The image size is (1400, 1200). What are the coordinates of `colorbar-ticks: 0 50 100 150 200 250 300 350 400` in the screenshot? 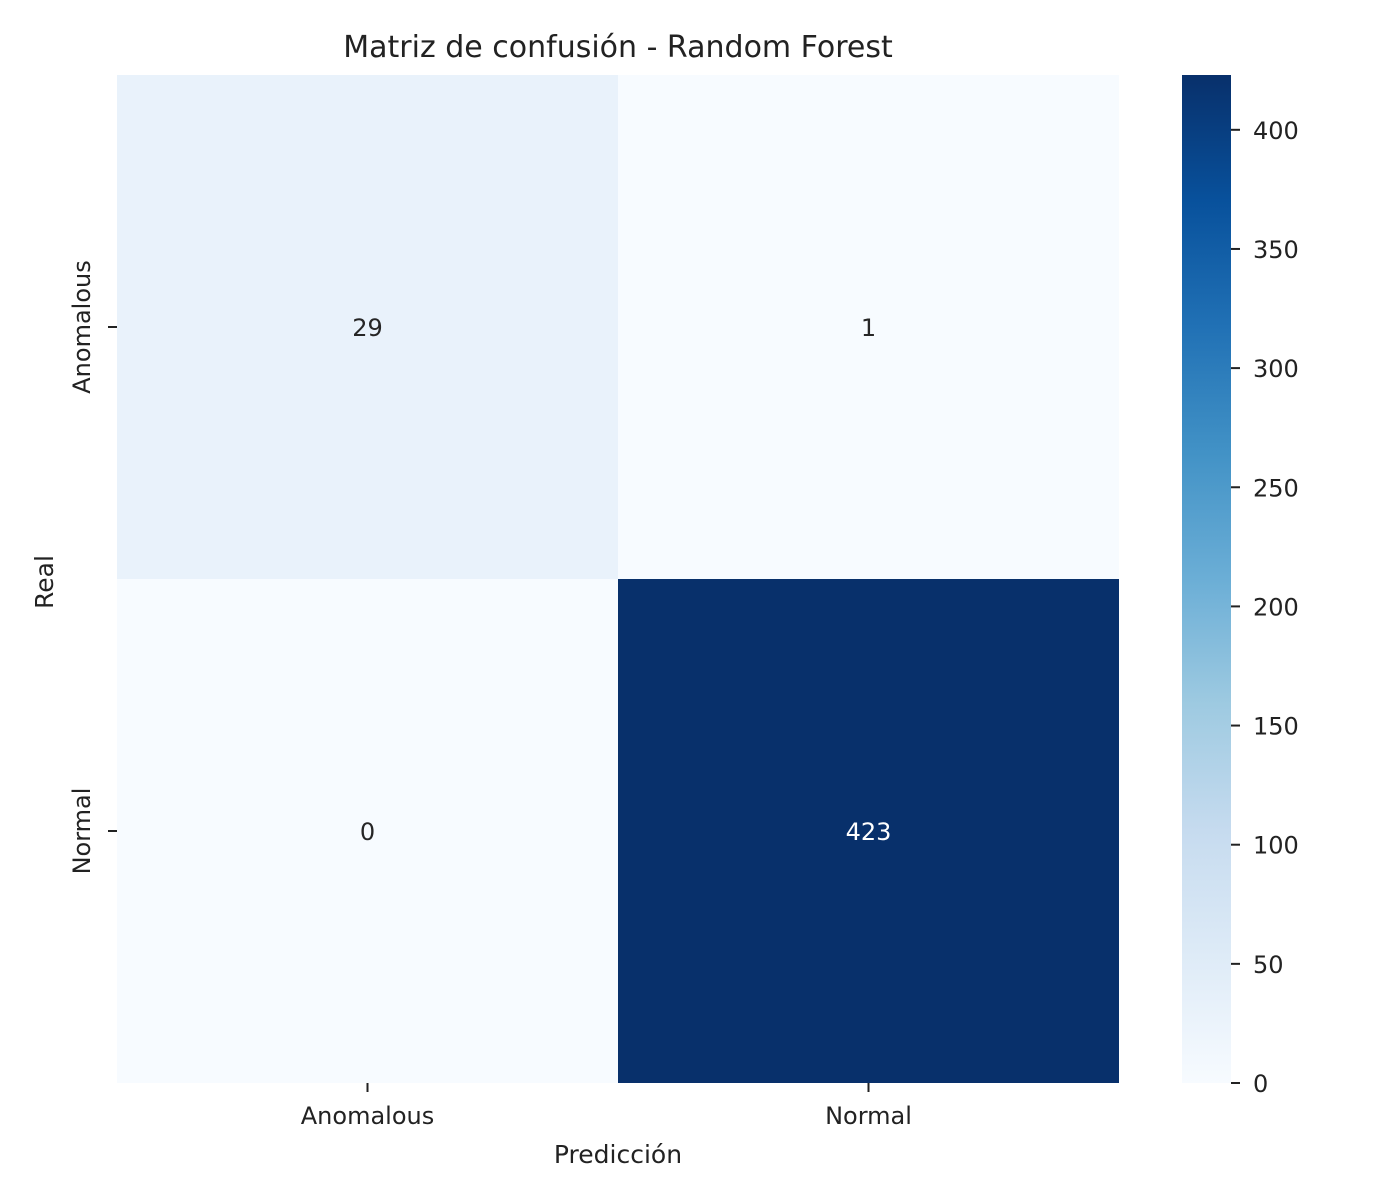 It's located at (1265, 607).